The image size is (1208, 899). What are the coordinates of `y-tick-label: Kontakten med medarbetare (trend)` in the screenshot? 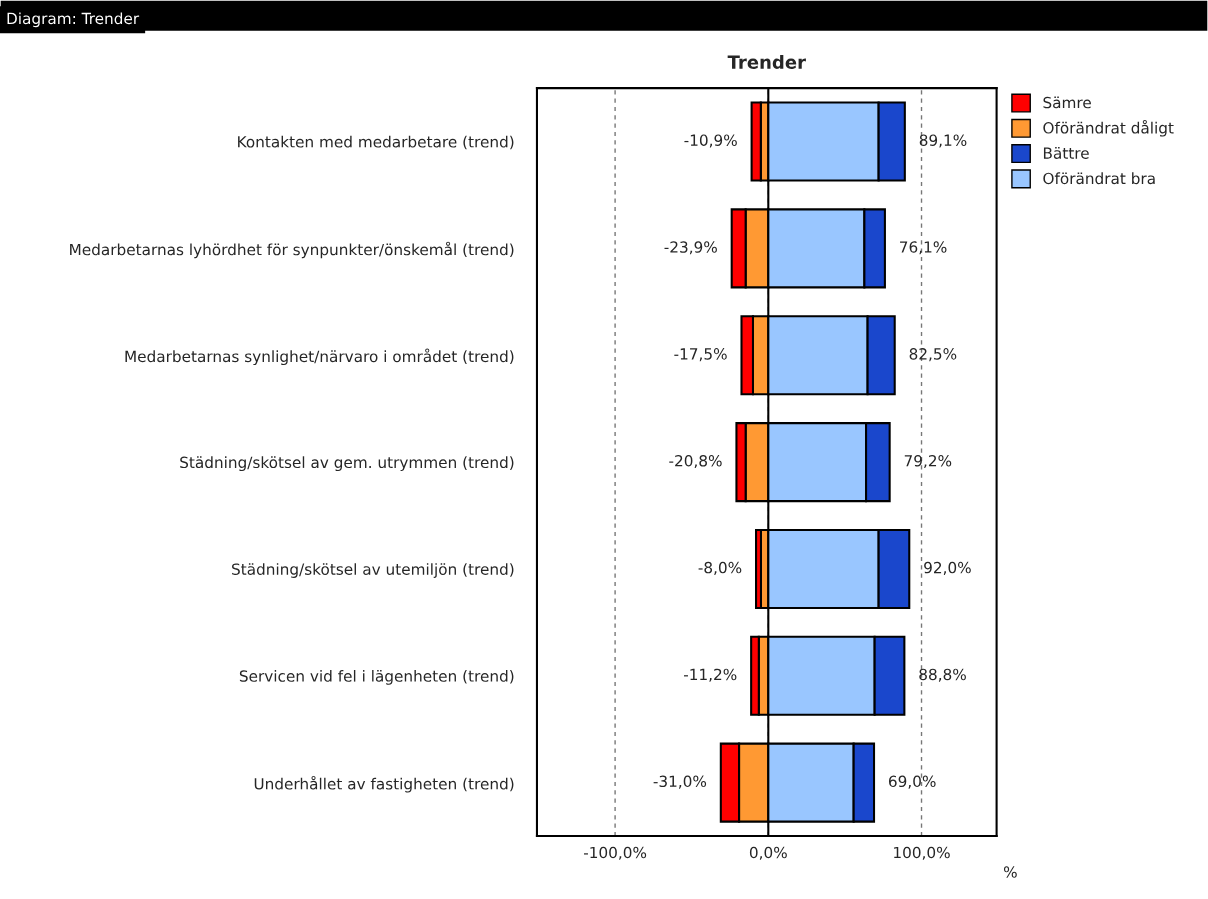 It's located at (376, 142).